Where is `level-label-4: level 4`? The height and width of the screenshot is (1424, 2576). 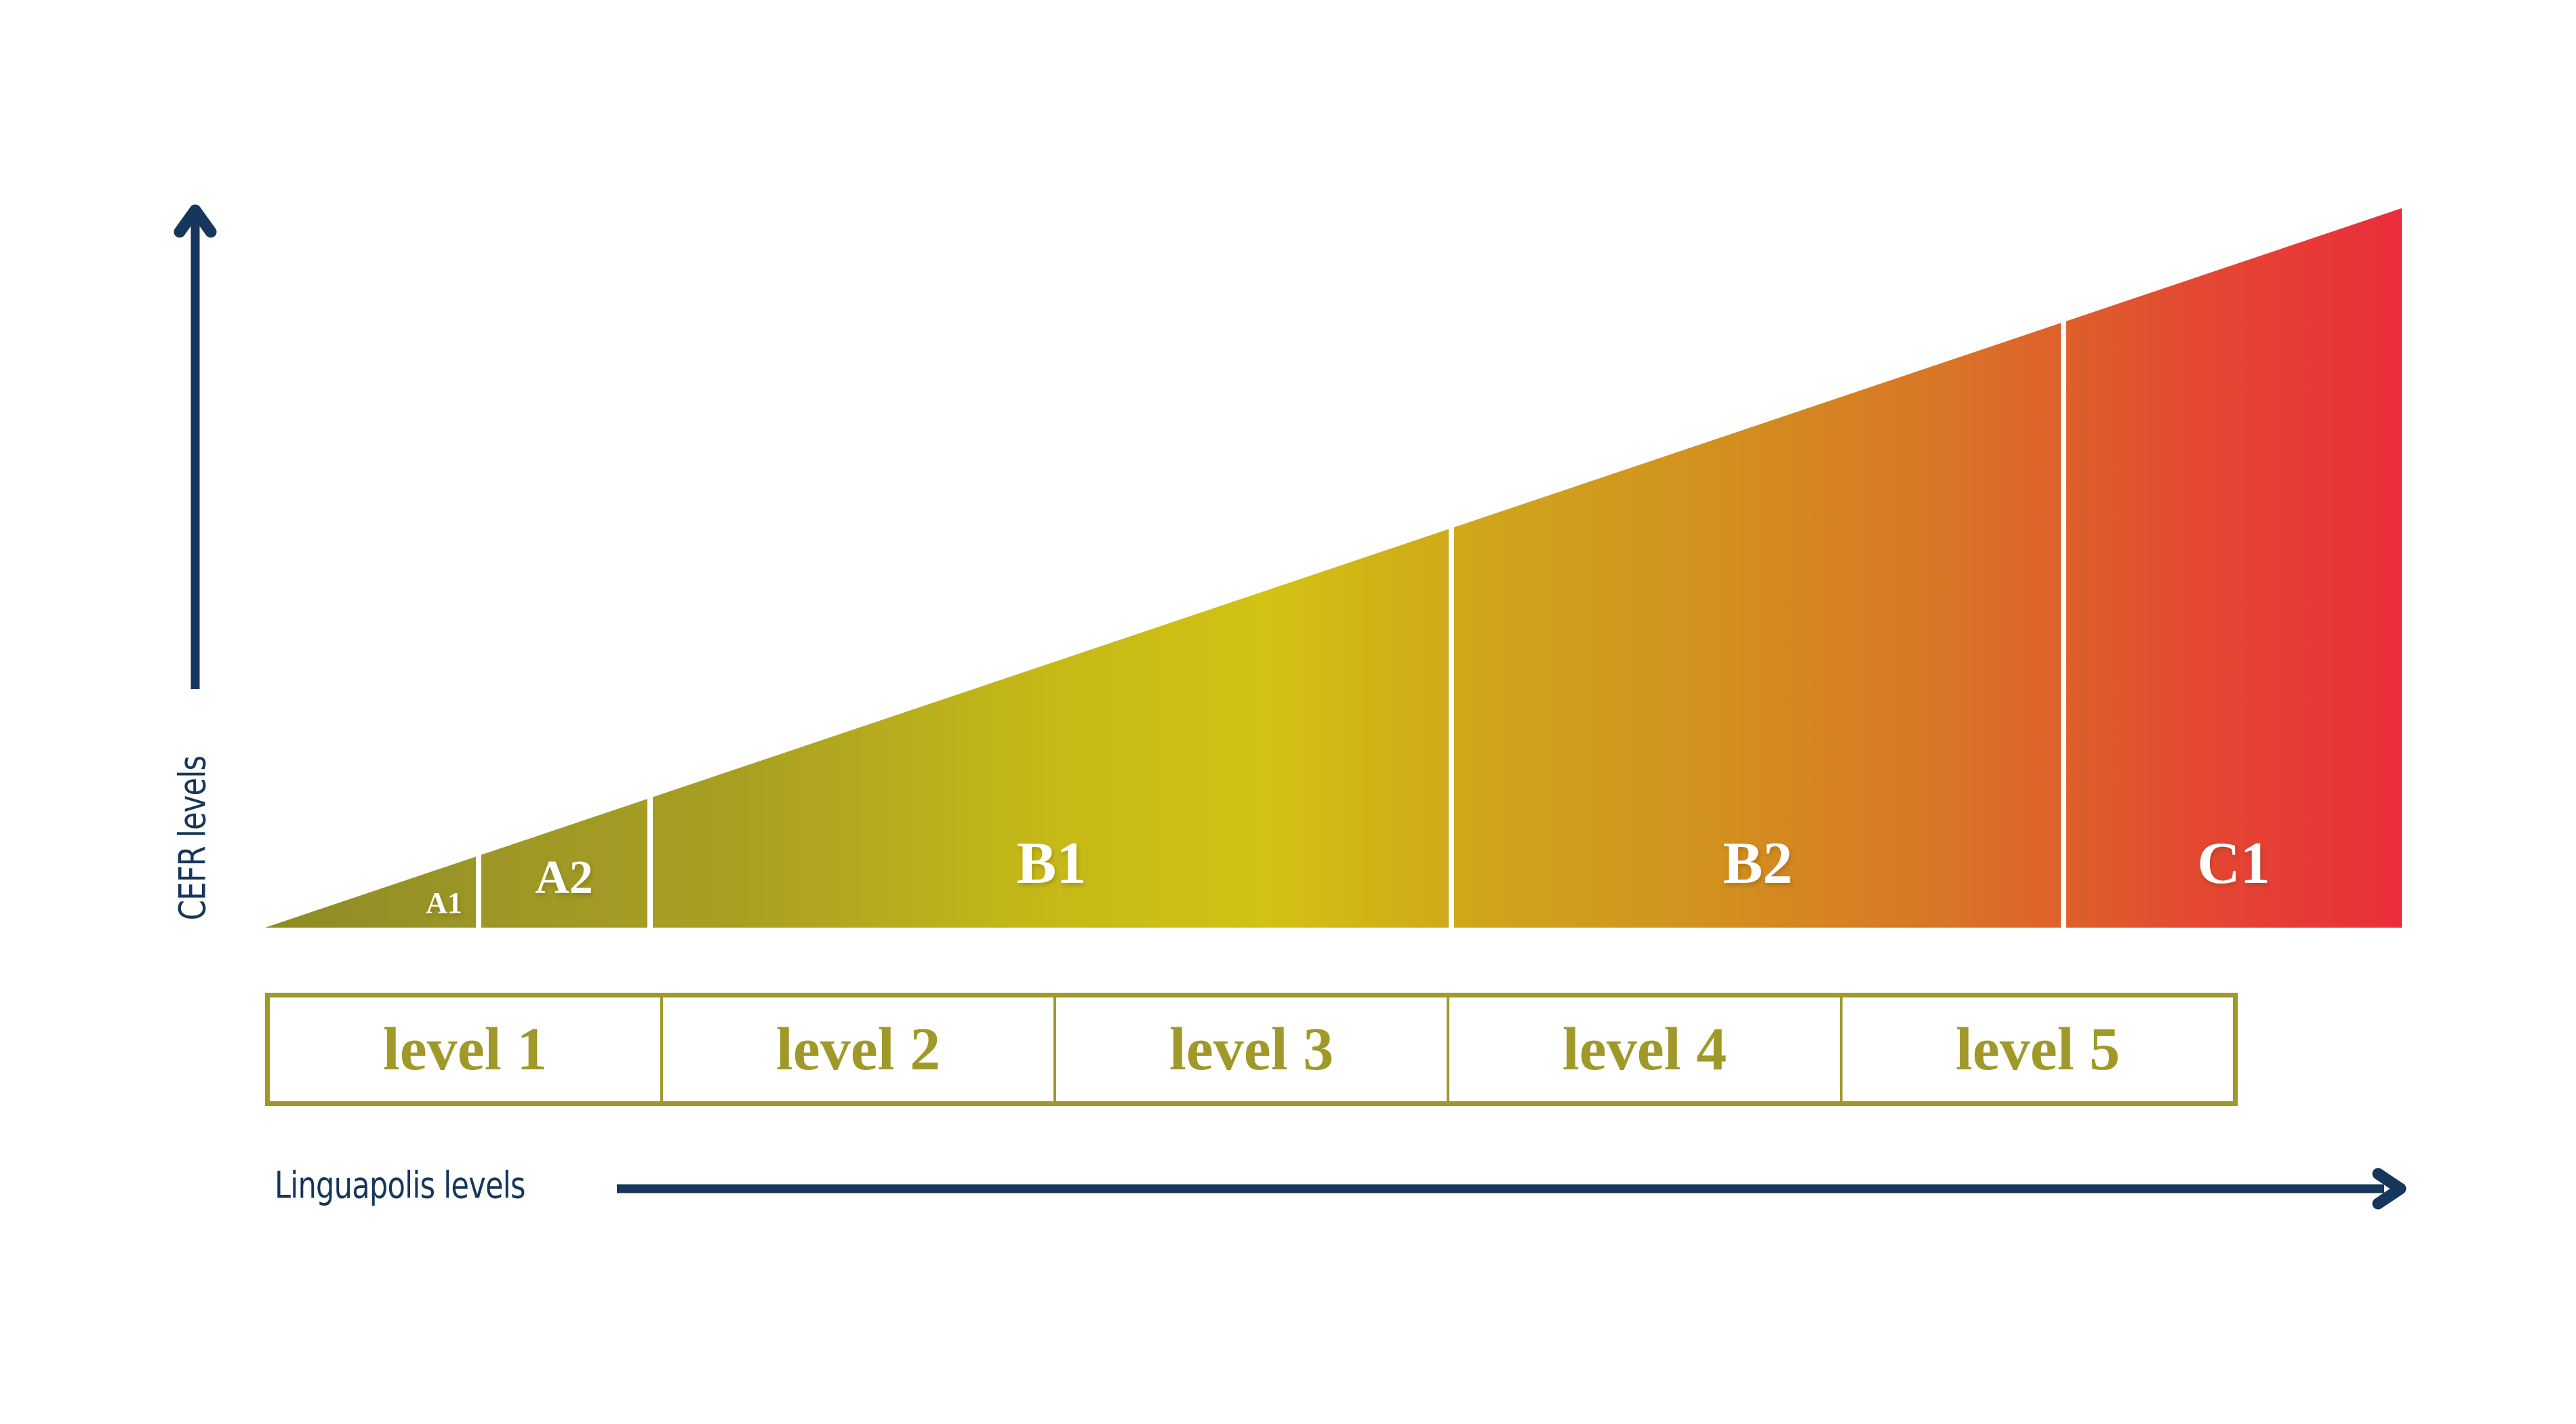
level-label-4: level 4 is located at coordinates (1644, 1049).